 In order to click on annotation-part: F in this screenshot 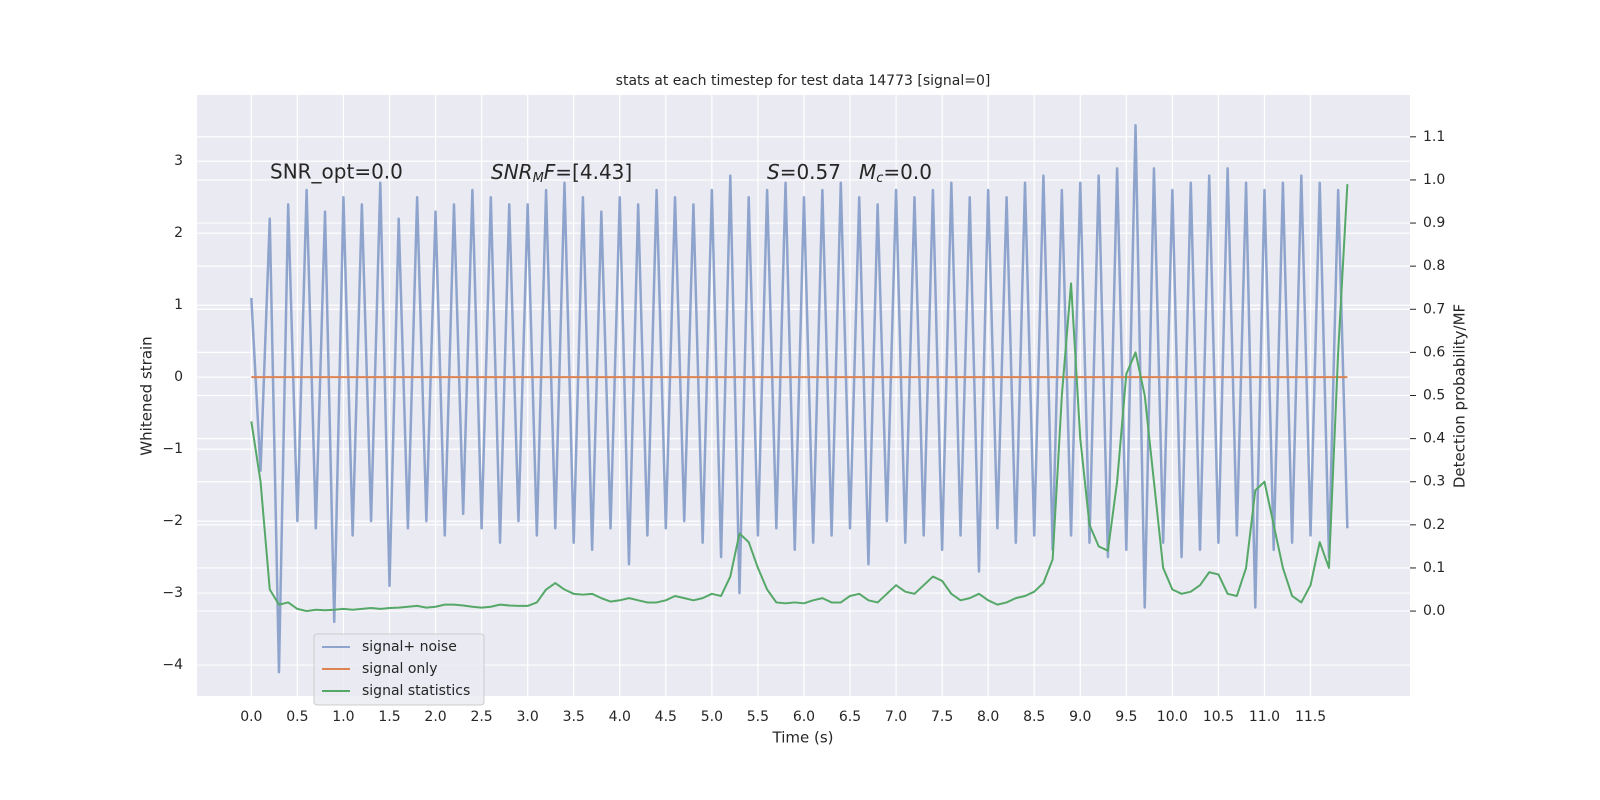, I will do `click(550, 172)`.